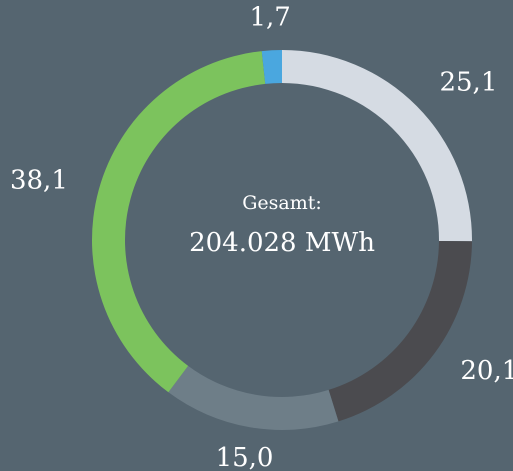 This screenshot has width=513, height=471. What do you see at coordinates (282, 243) in the screenshot?
I see `center-value: 204.028 MWh` at bounding box center [282, 243].